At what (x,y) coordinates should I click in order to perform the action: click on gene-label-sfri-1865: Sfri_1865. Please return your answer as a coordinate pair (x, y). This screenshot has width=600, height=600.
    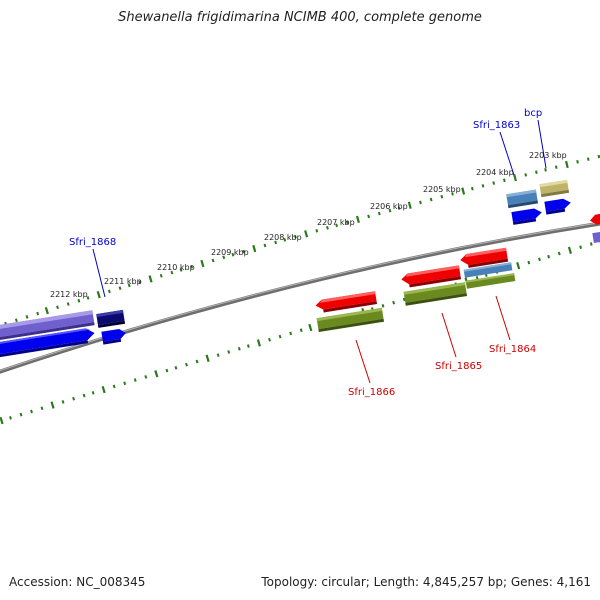
    Looking at the image, I should click on (458, 366).